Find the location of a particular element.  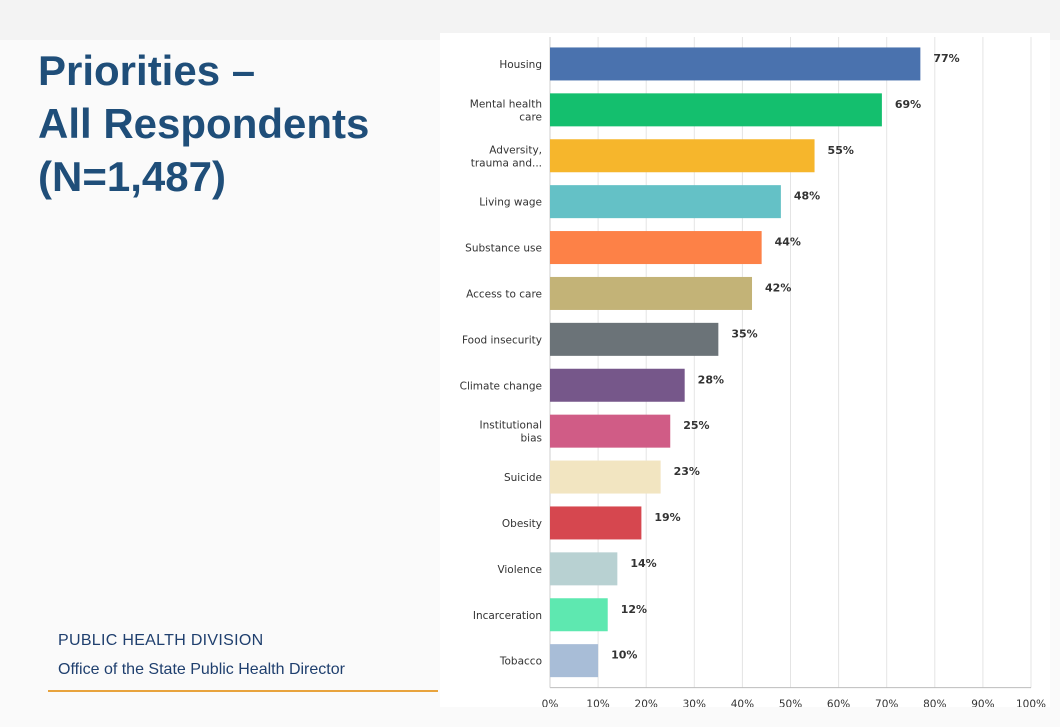

value-label: 10% is located at coordinates (624, 655).